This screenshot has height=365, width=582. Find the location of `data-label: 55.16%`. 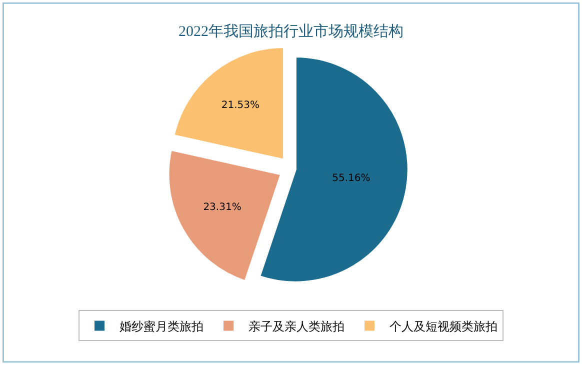

data-label: 55.16% is located at coordinates (351, 178).